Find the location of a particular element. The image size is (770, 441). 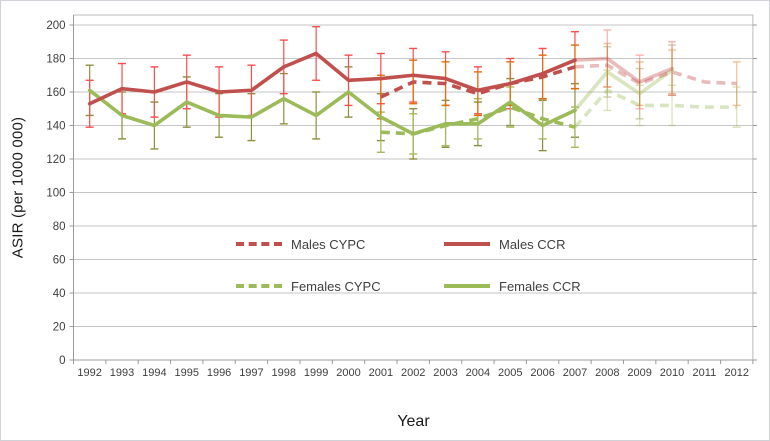

x-tick-label: 2009 is located at coordinates (639, 373).